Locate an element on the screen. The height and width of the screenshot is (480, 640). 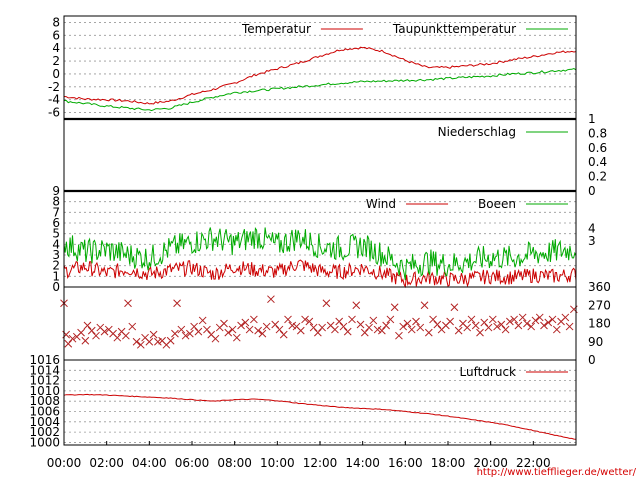
y-tick-label: -6 is located at coordinates (54, 113).